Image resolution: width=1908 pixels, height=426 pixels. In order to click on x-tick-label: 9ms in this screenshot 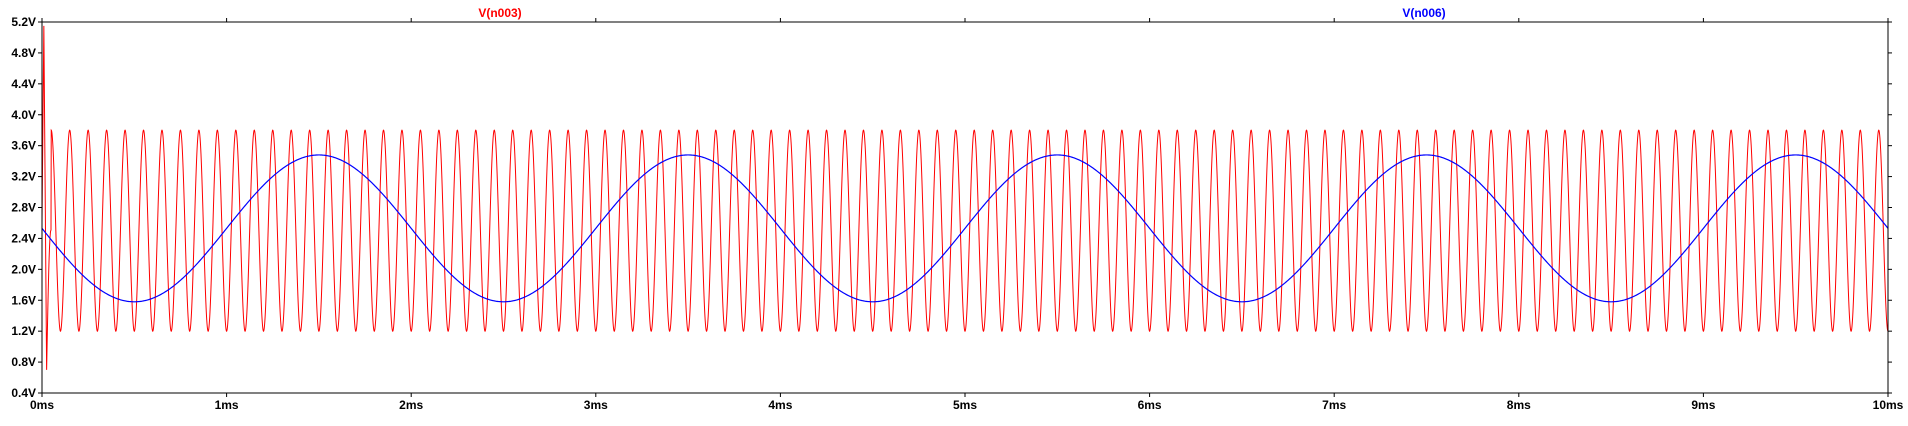, I will do `click(1703, 405)`.